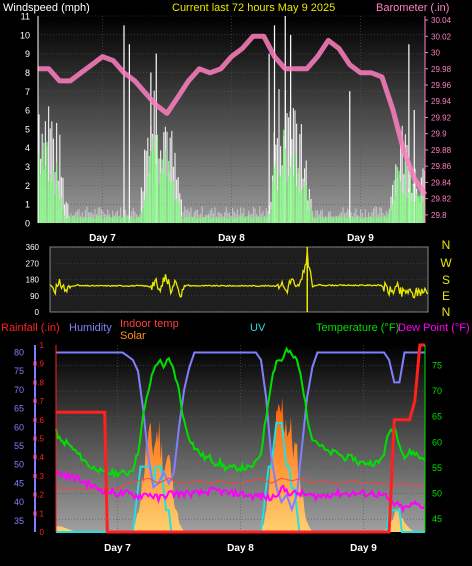  Describe the element at coordinates (27, 205) in the screenshot. I see `wind-y-tick: 1` at that location.